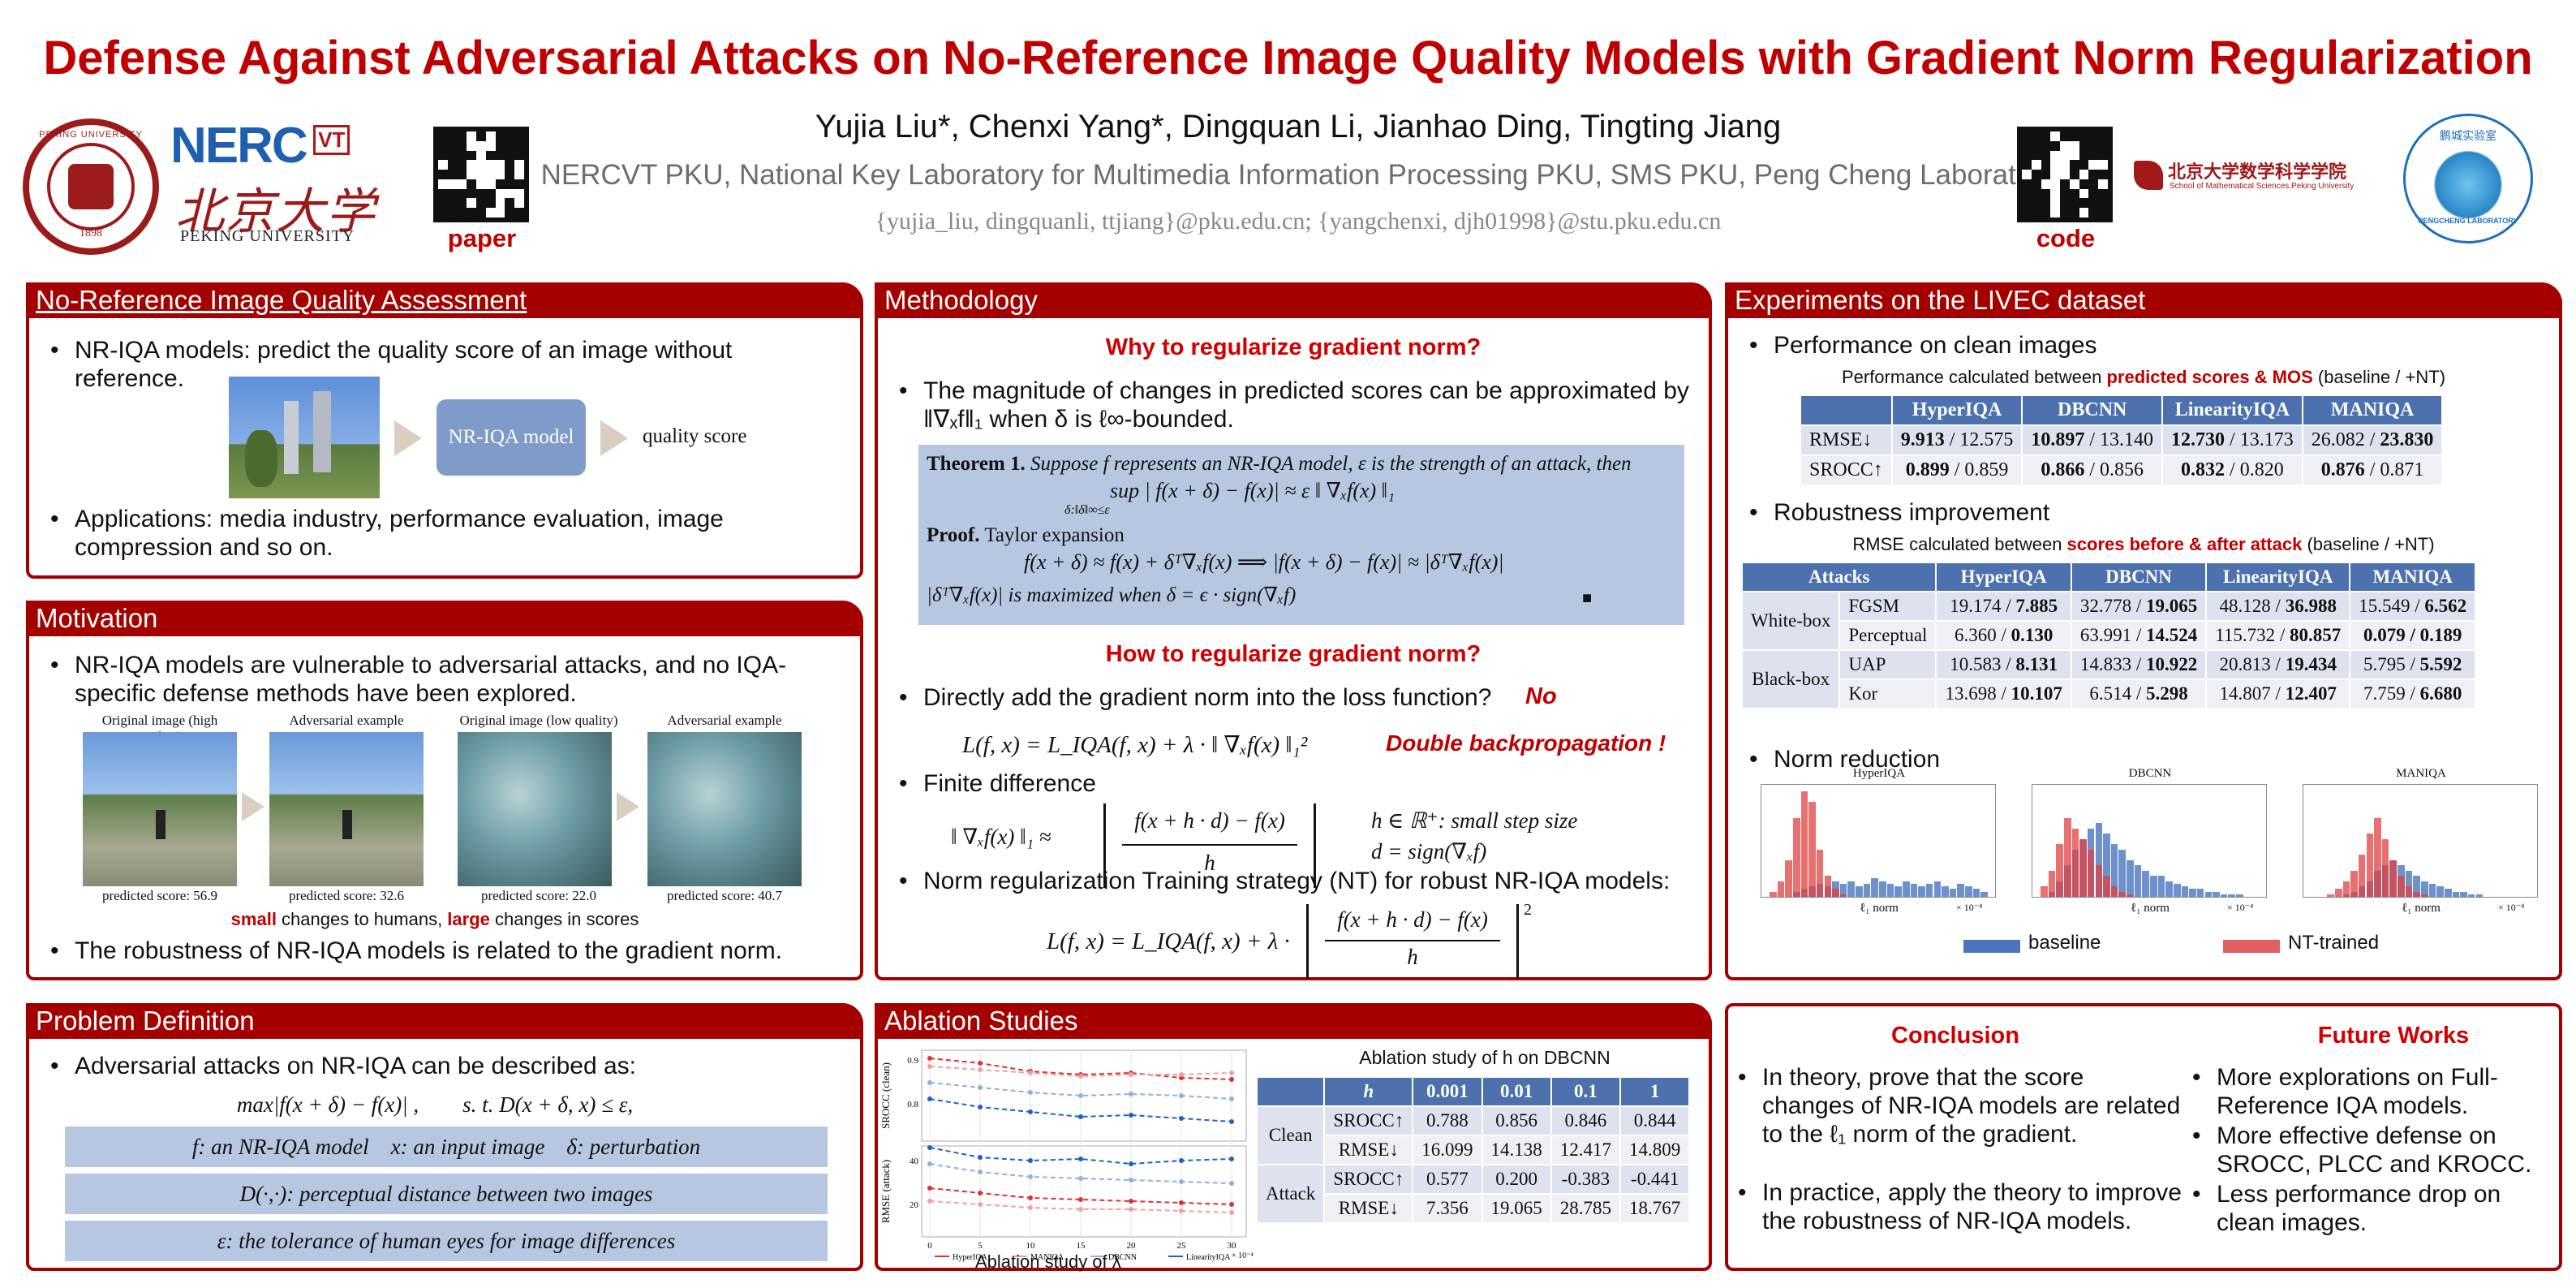  Describe the element at coordinates (1294, 300) in the screenshot. I see `methodology-title: Methodology` at that location.